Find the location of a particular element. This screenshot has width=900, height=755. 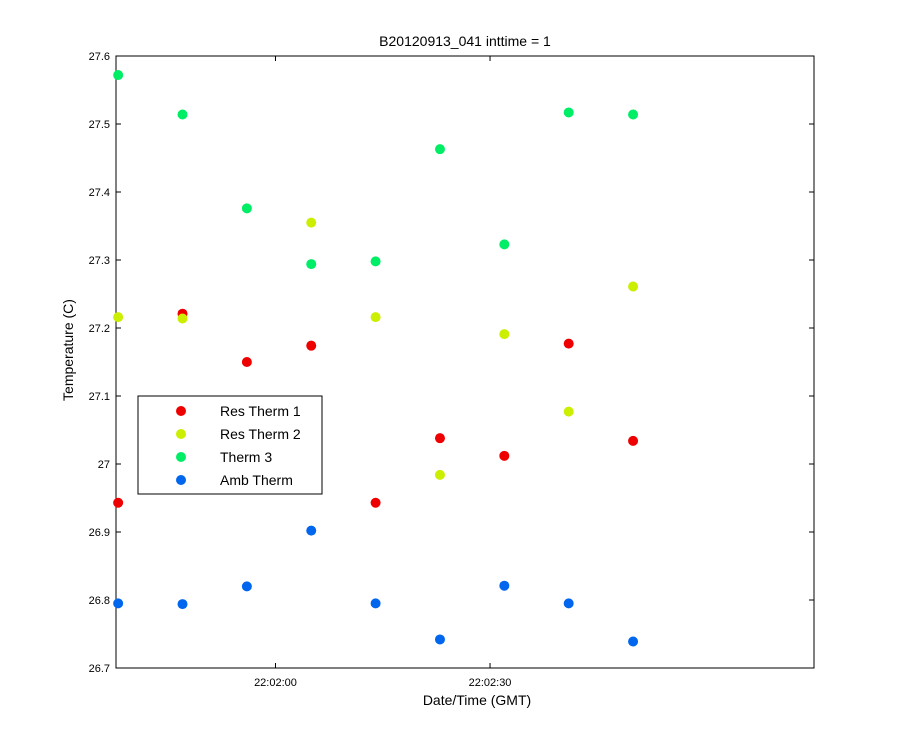

y-tick-label: 27.1 is located at coordinates (99, 397).